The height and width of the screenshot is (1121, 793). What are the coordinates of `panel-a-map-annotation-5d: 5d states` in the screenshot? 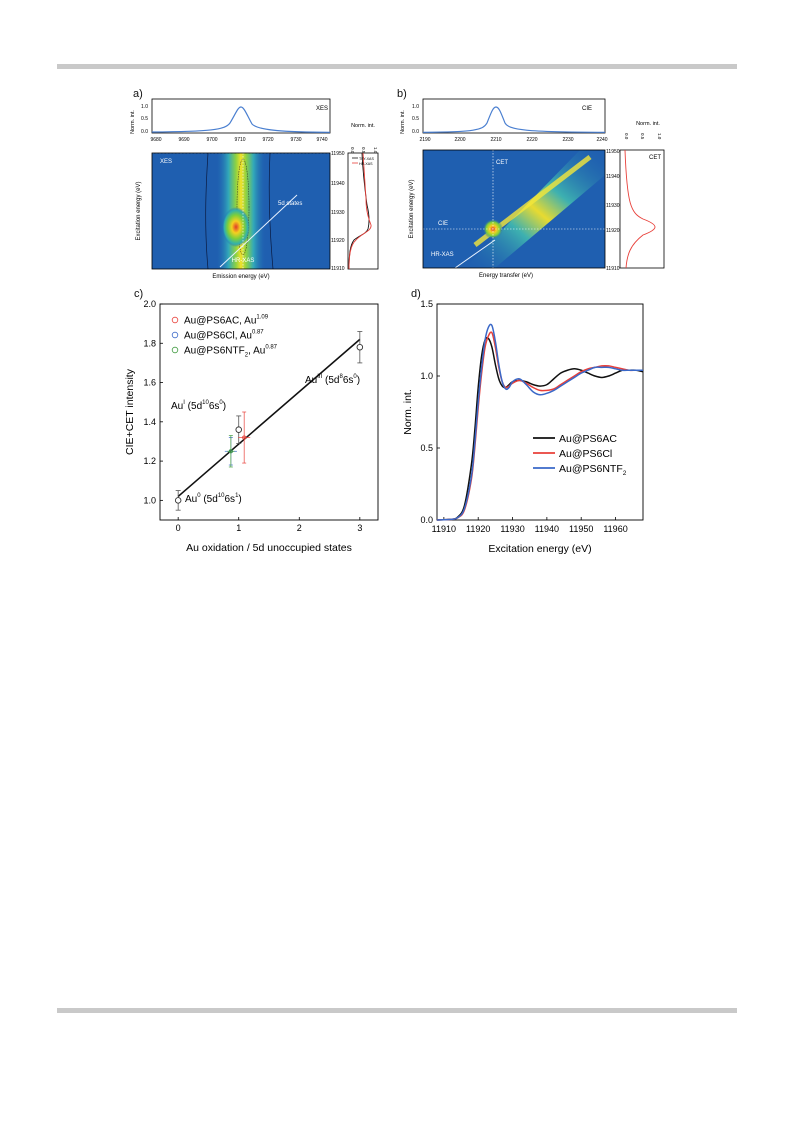 It's located at (290, 204).